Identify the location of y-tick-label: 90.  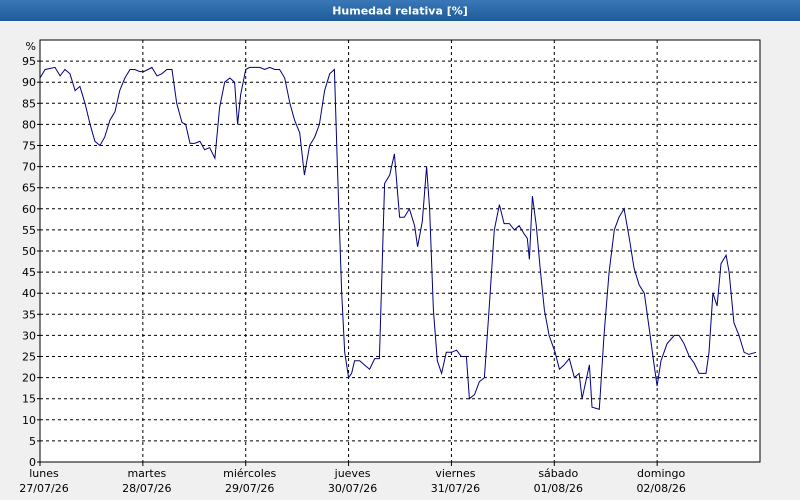
(29, 82).